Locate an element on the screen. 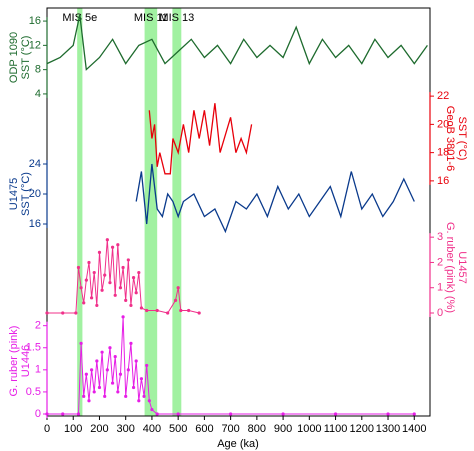 This screenshot has height=451, width=474. x-tick-label: 200 is located at coordinates (99, 429).